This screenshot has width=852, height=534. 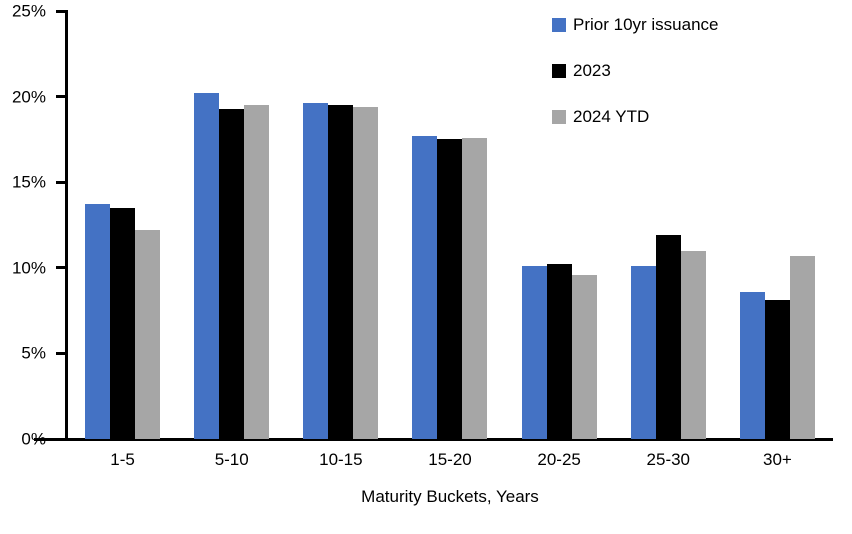 I want to click on x-label-20-25: 20-25, so click(x=559, y=459).